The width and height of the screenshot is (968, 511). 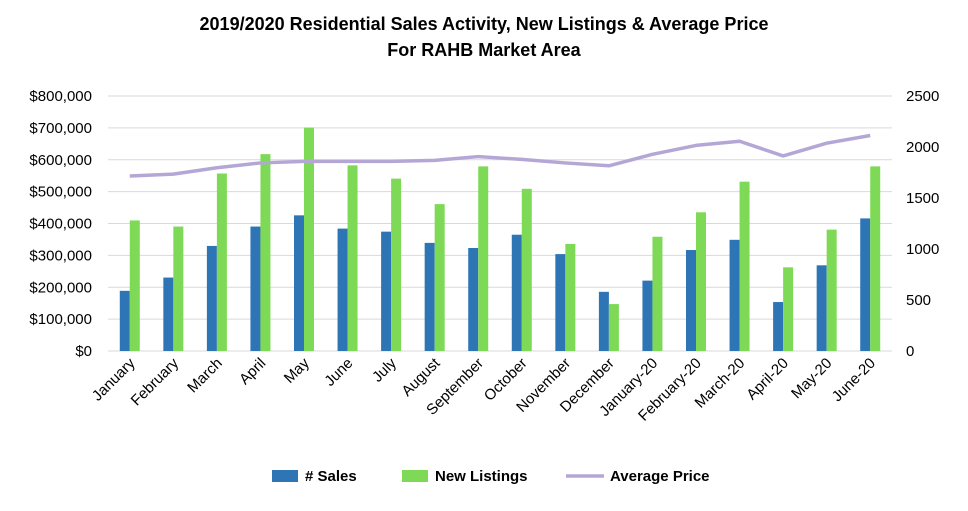 I want to click on x-category-label: July, so click(x=384, y=369).